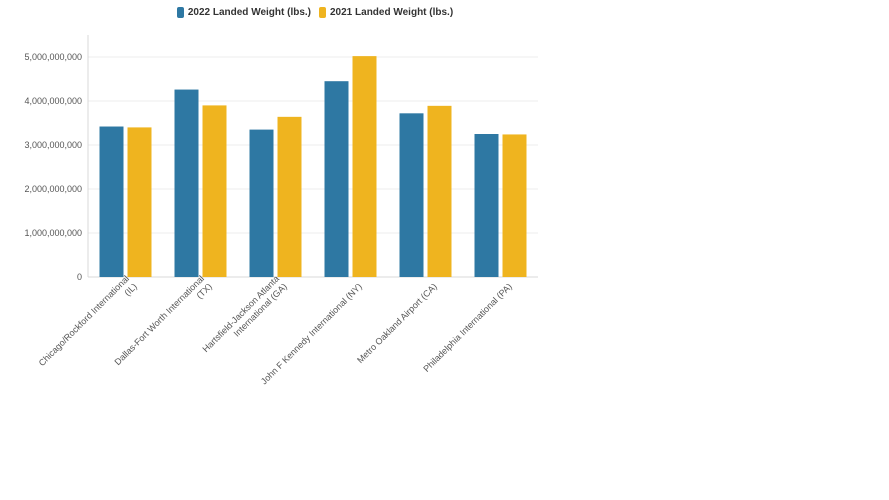 The image size is (889, 500). Describe the element at coordinates (84, 321) in the screenshot. I see `x-tick-label-line: Chicago/Rockford International` at that location.